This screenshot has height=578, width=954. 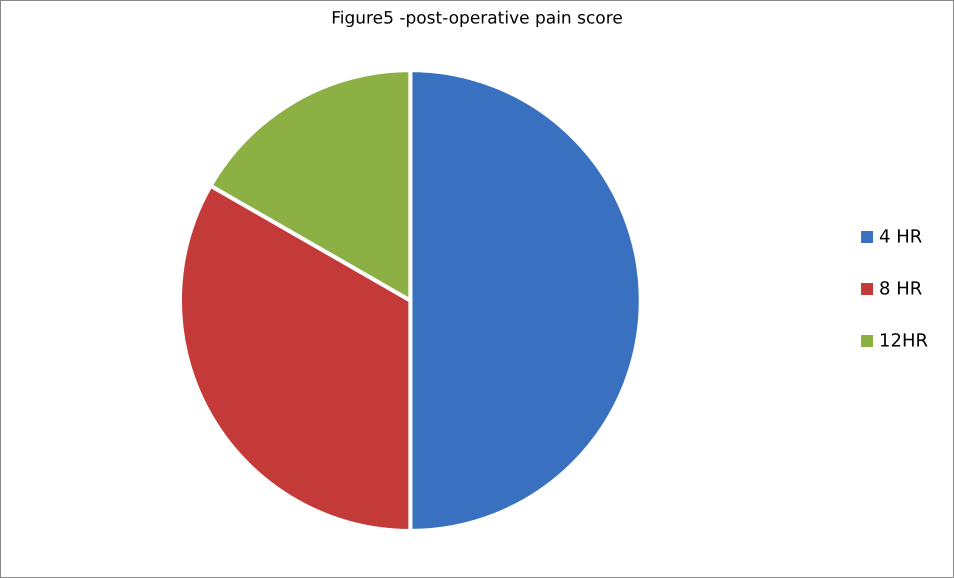 What do you see at coordinates (900, 289) in the screenshot?
I see `legend-label: 8 HR` at bounding box center [900, 289].